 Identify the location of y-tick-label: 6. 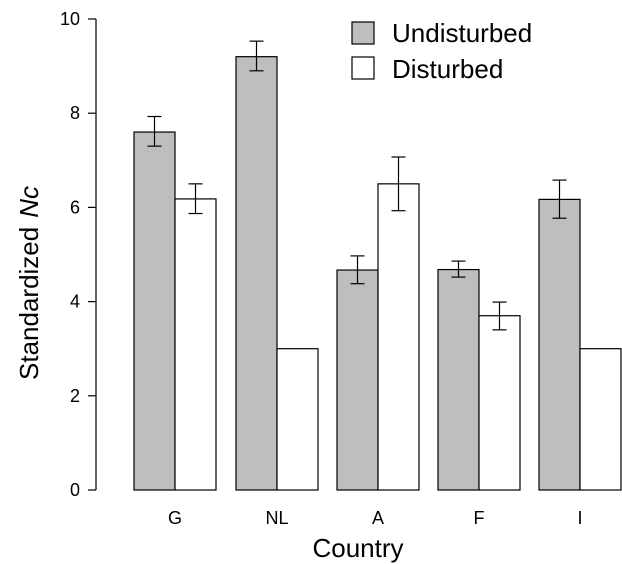
(75, 207).